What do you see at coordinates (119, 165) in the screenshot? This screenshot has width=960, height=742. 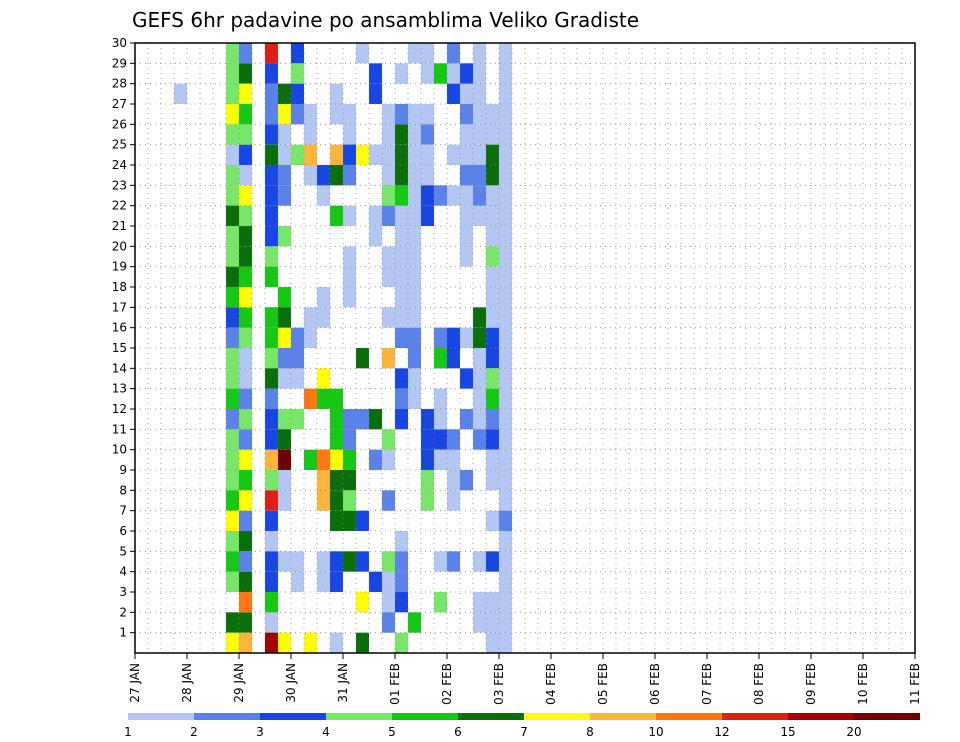 I see `y-tick-label: 24` at bounding box center [119, 165].